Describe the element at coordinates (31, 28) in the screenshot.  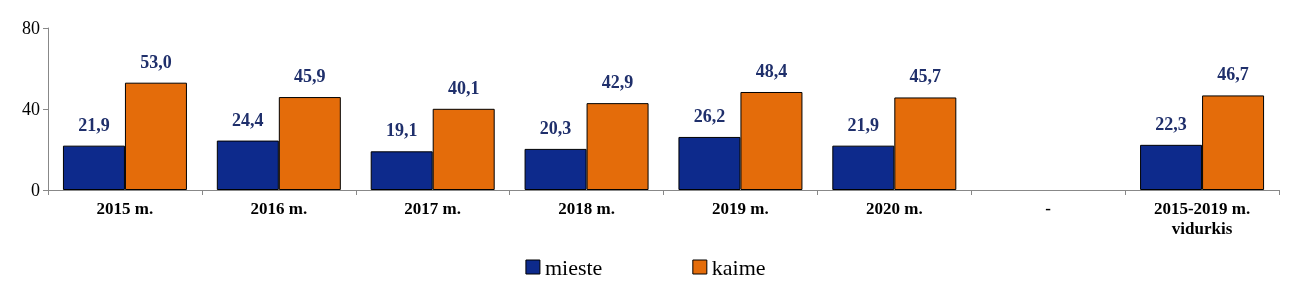
I see `y-tick-label: 80` at that location.